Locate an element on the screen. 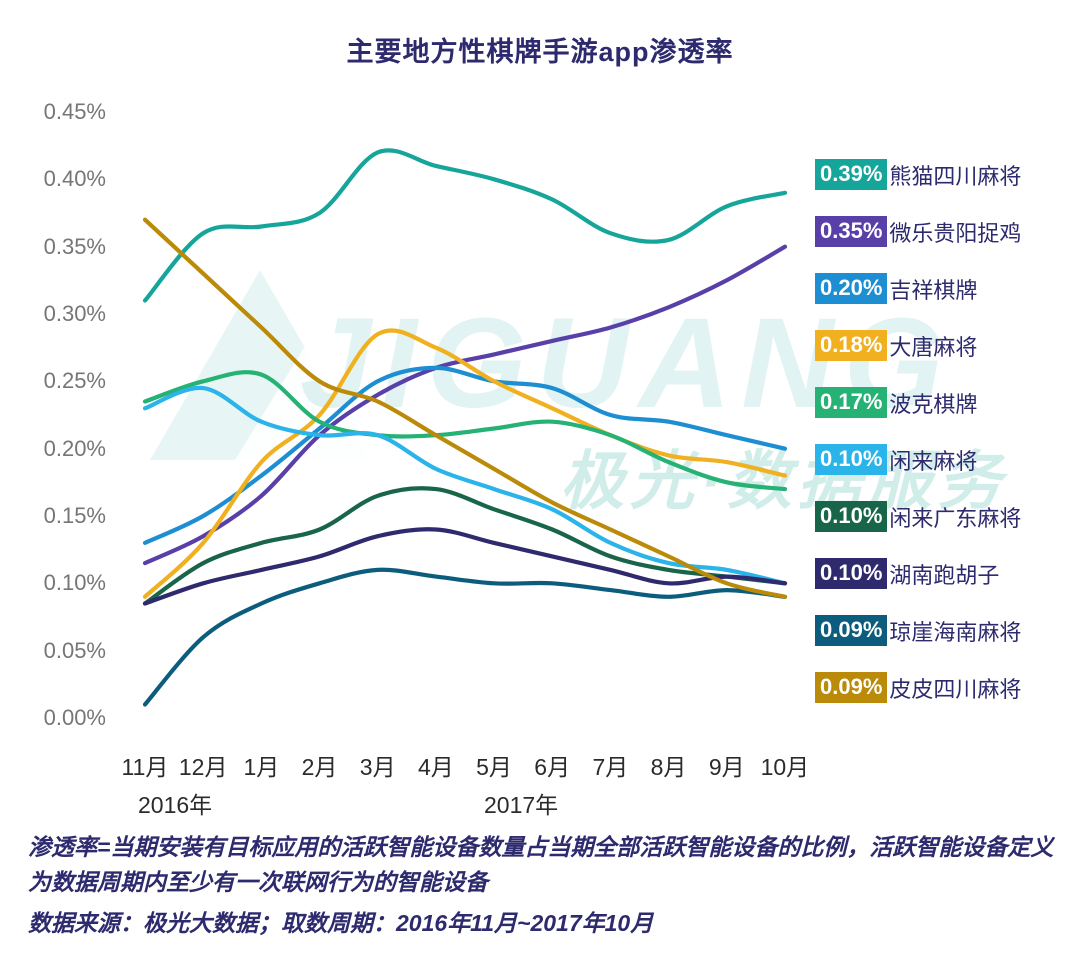  legend-item: 0.10% 闲来广东麻将 is located at coordinates (918, 516).